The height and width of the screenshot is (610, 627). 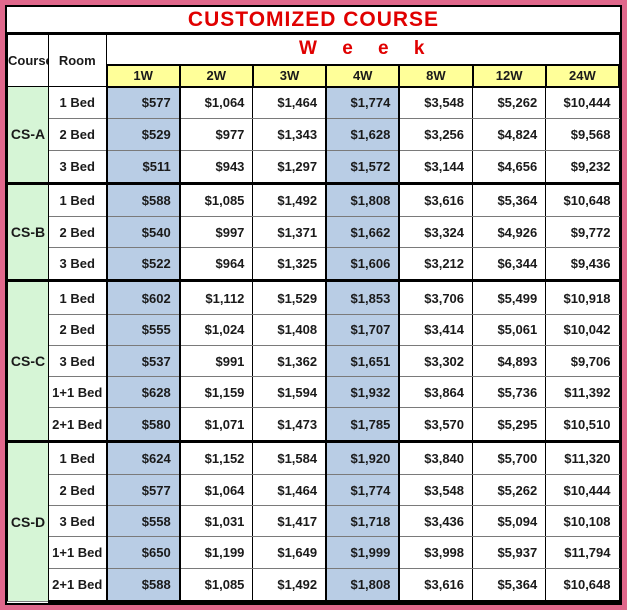 I want to click on price-cell: $3,706, so click(x=436, y=297).